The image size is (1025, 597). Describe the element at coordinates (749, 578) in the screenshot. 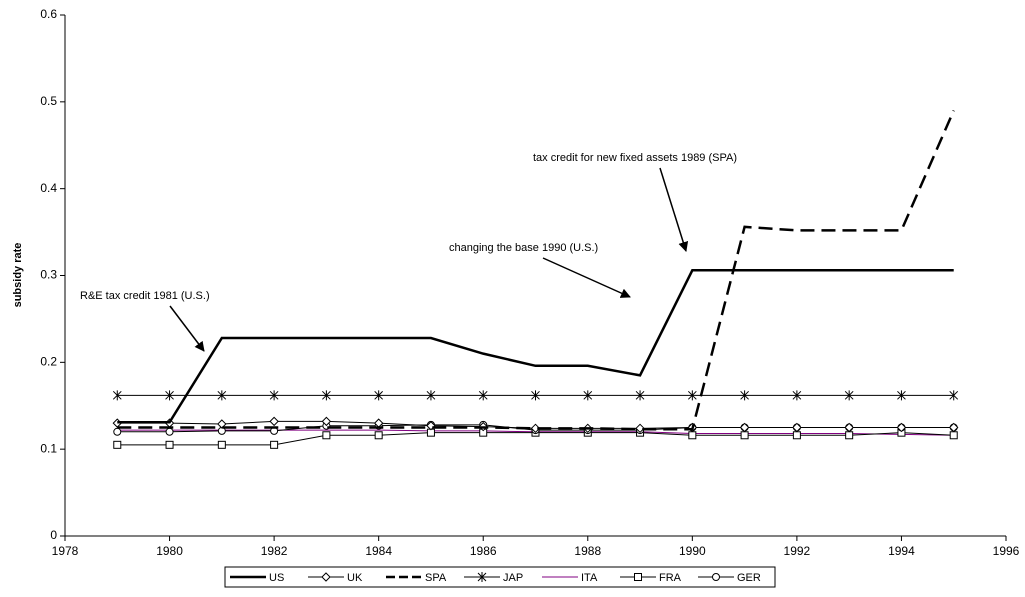

I see `legend-label: GER` at that location.